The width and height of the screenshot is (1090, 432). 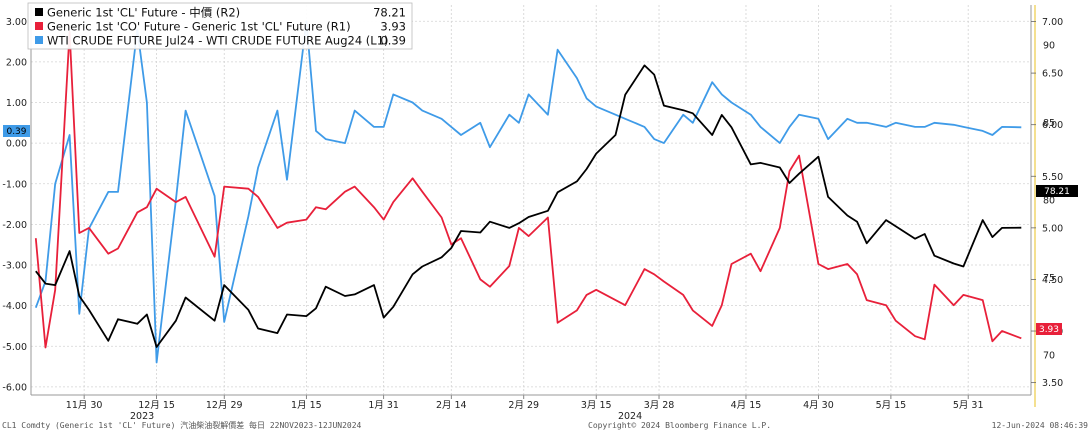 What do you see at coordinates (143, 13) in the screenshot?
I see `legend-label-cl-future: Generic 1st 'CL' Future - 中價 (R2)` at bounding box center [143, 13].